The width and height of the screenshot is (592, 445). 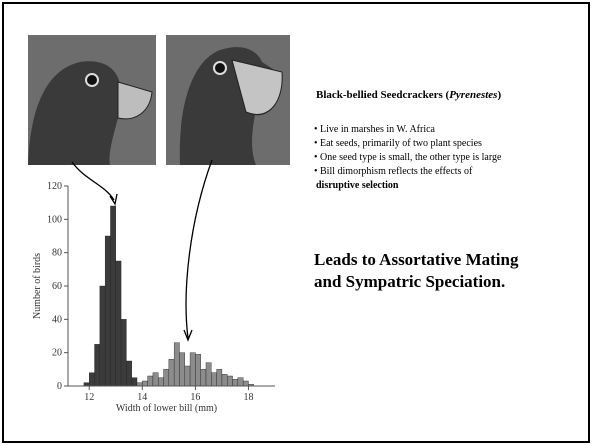 What do you see at coordinates (357, 185) in the screenshot?
I see `bullet-bold: disruptive selection` at bounding box center [357, 185].